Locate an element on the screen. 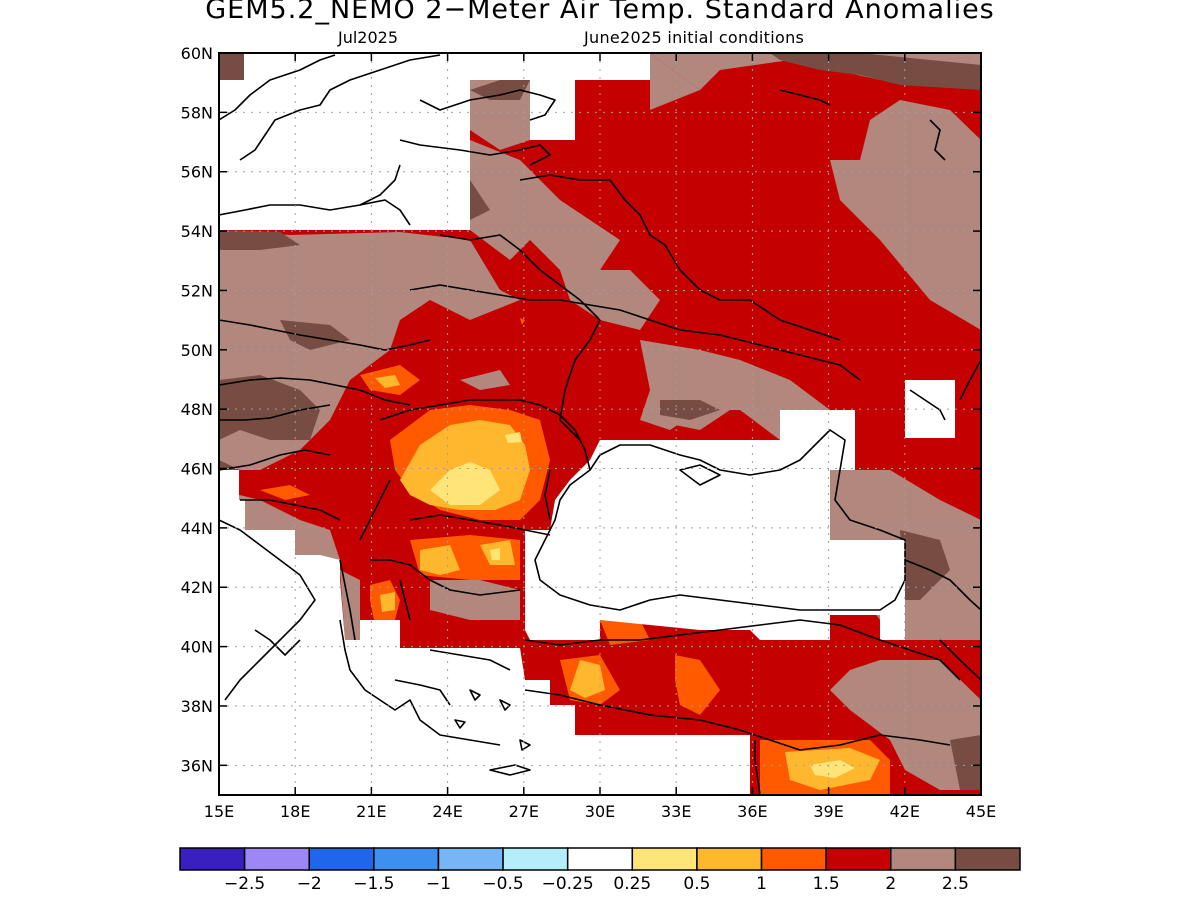  colorbar-label: −2.5 is located at coordinates (244, 884).